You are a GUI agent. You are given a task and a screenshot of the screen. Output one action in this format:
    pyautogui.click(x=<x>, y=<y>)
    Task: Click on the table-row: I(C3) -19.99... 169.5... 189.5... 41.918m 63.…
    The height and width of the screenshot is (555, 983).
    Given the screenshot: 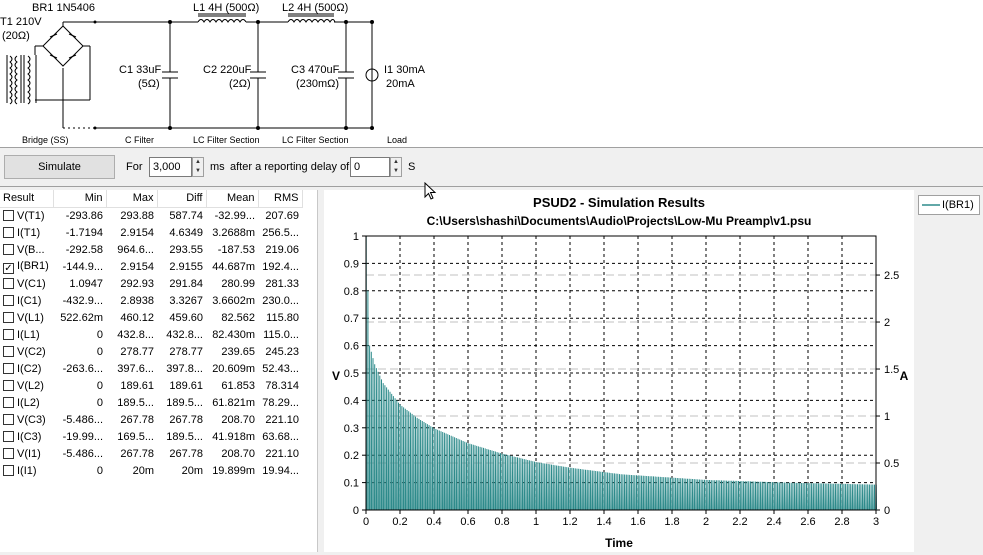 What is the action you would take?
    pyautogui.click(x=151, y=436)
    